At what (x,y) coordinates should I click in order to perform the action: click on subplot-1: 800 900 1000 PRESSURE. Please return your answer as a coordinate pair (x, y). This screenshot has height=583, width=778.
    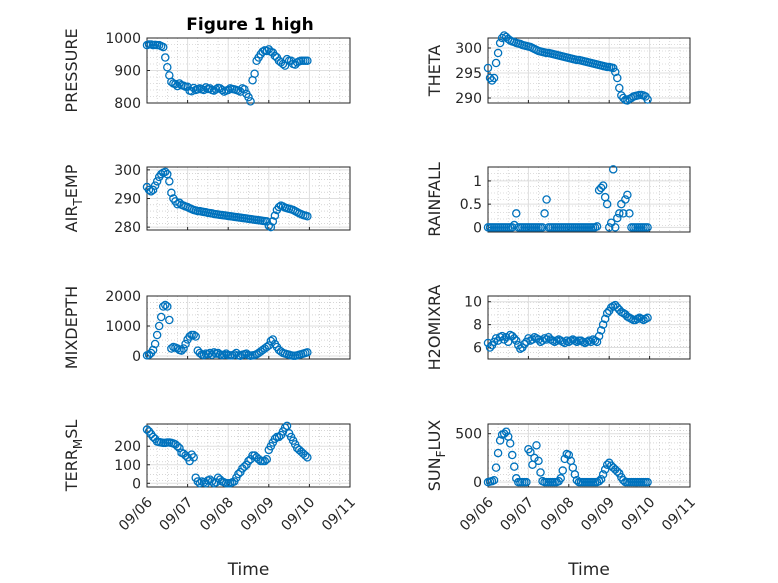
    Looking at the image, I should click on (206, 70).